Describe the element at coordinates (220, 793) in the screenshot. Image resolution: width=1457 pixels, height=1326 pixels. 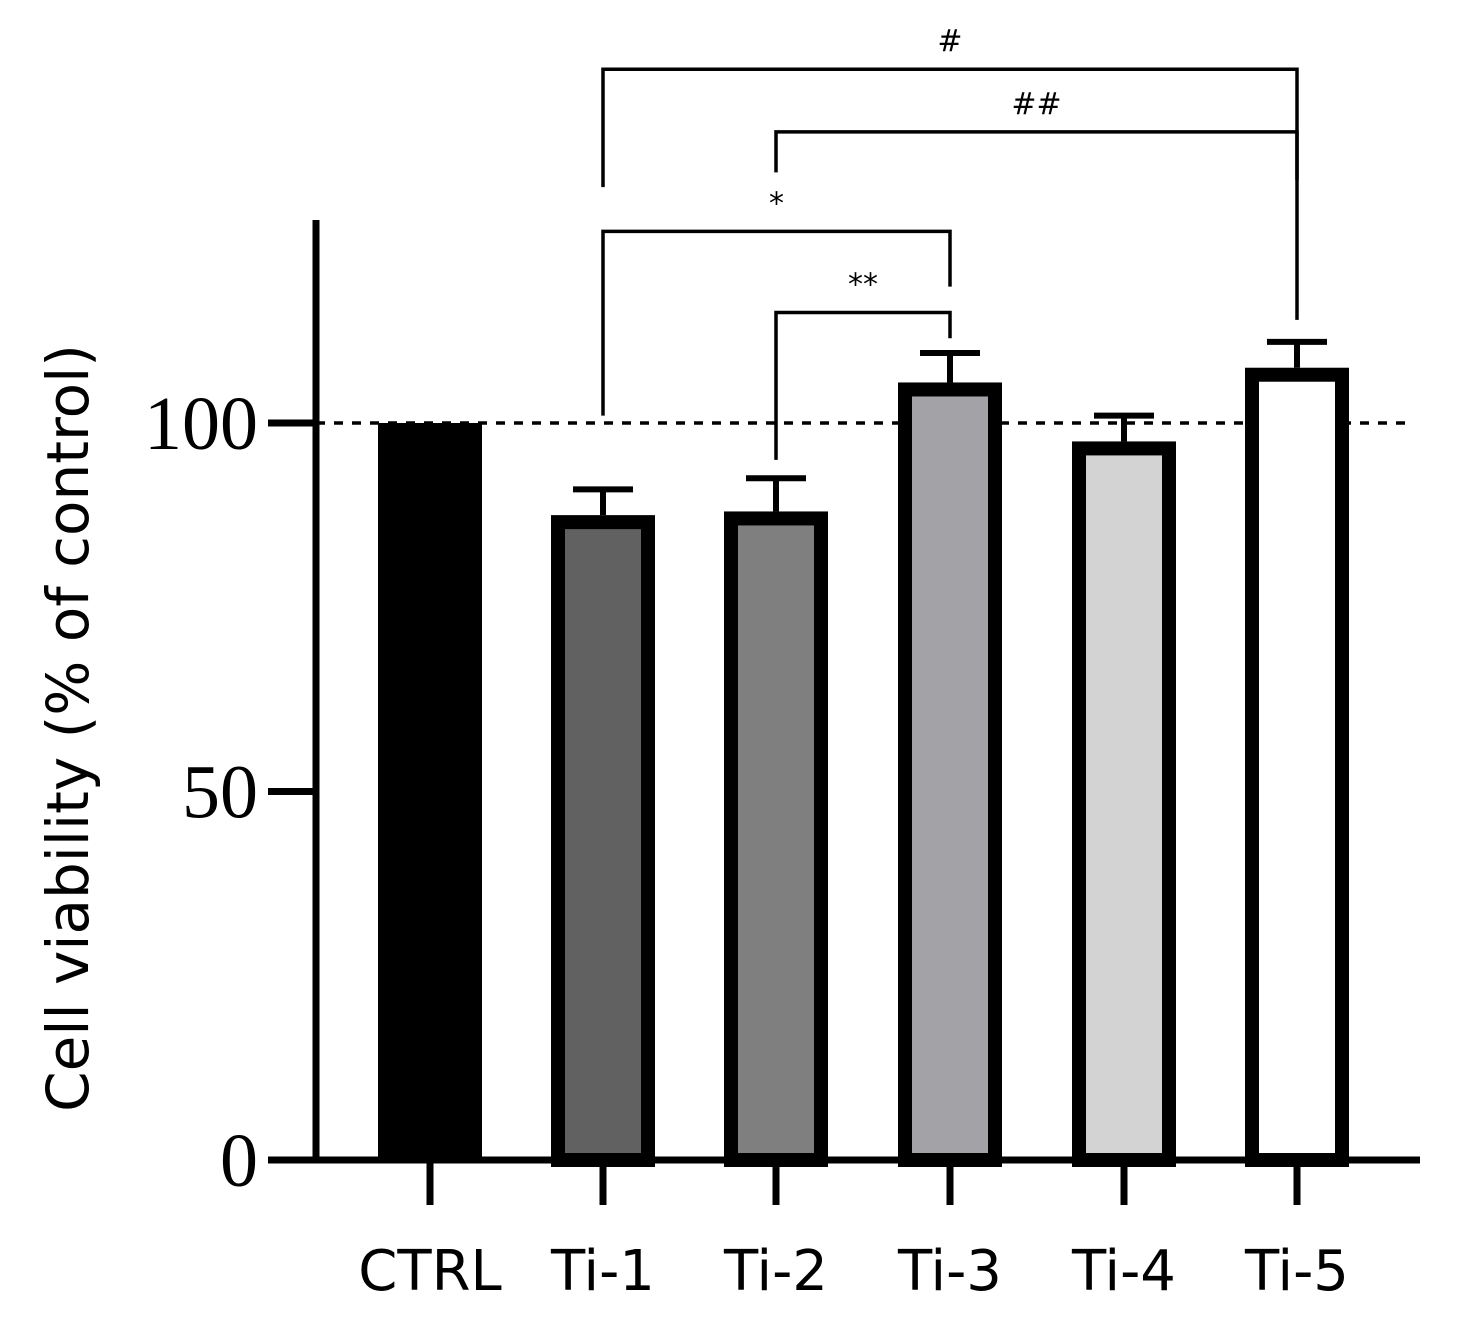
I see `y-tick-label-50: 50` at that location.